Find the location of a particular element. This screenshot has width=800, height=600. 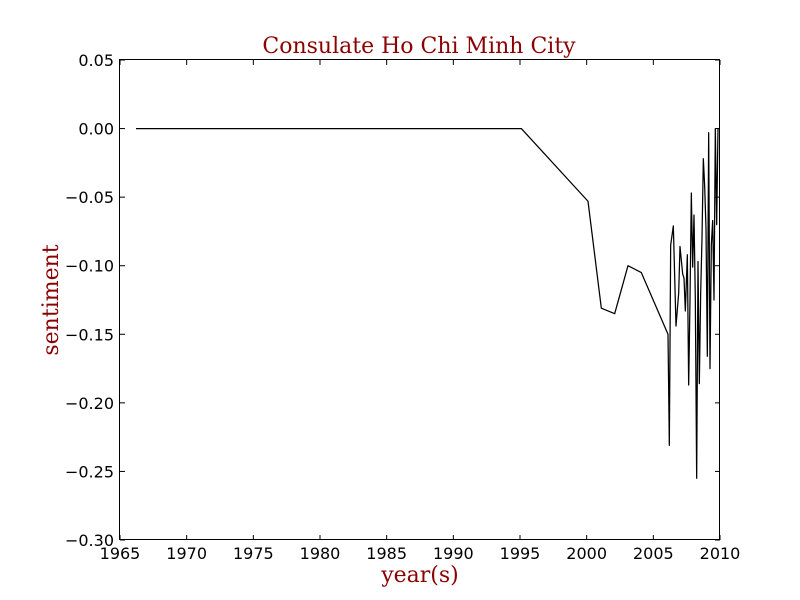

x-tick-label: 1970 is located at coordinates (186, 553).